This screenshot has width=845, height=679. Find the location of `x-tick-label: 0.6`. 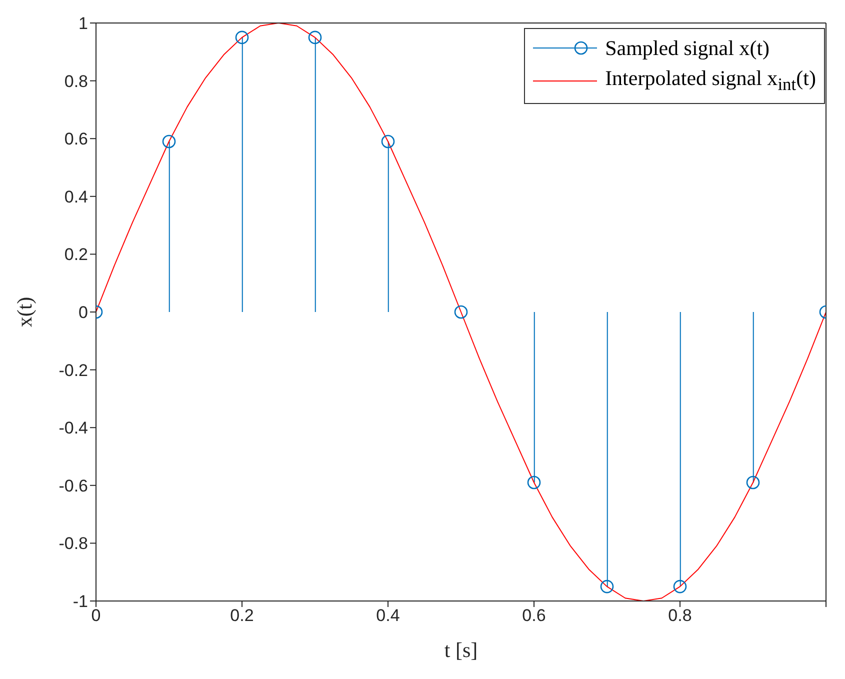

x-tick-label: 0.6 is located at coordinates (534, 616).